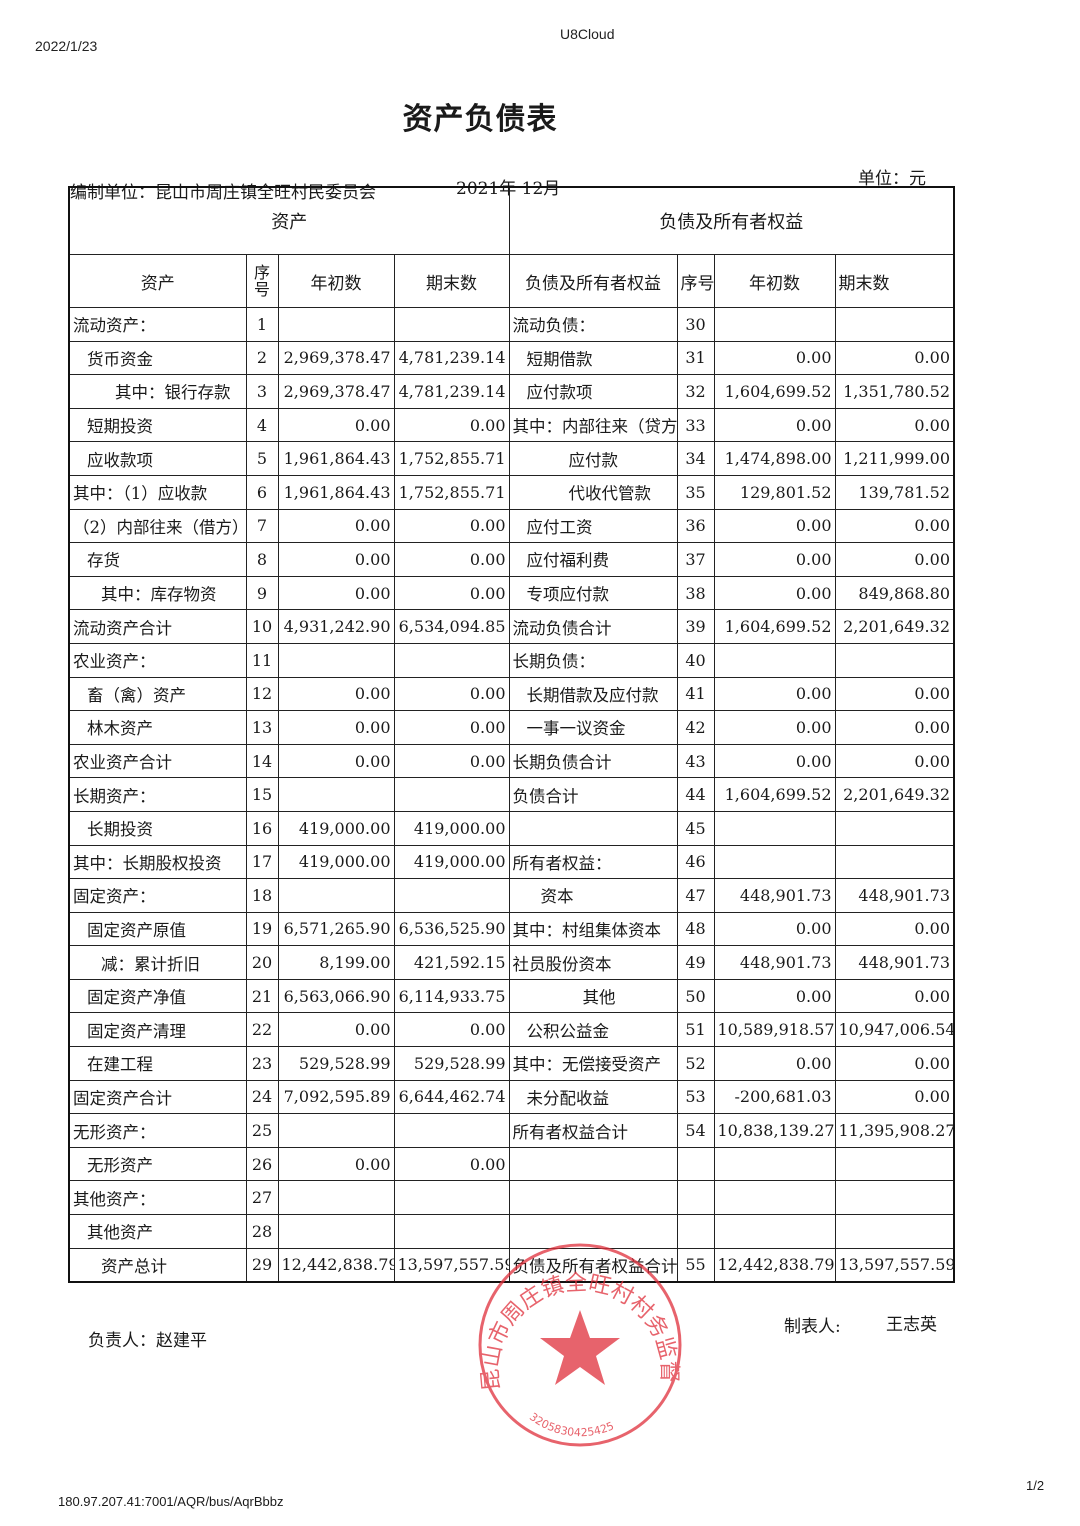 The width and height of the screenshot is (1080, 1526). Describe the element at coordinates (480, 119) in the screenshot. I see `page-title: 资产负债表` at that location.